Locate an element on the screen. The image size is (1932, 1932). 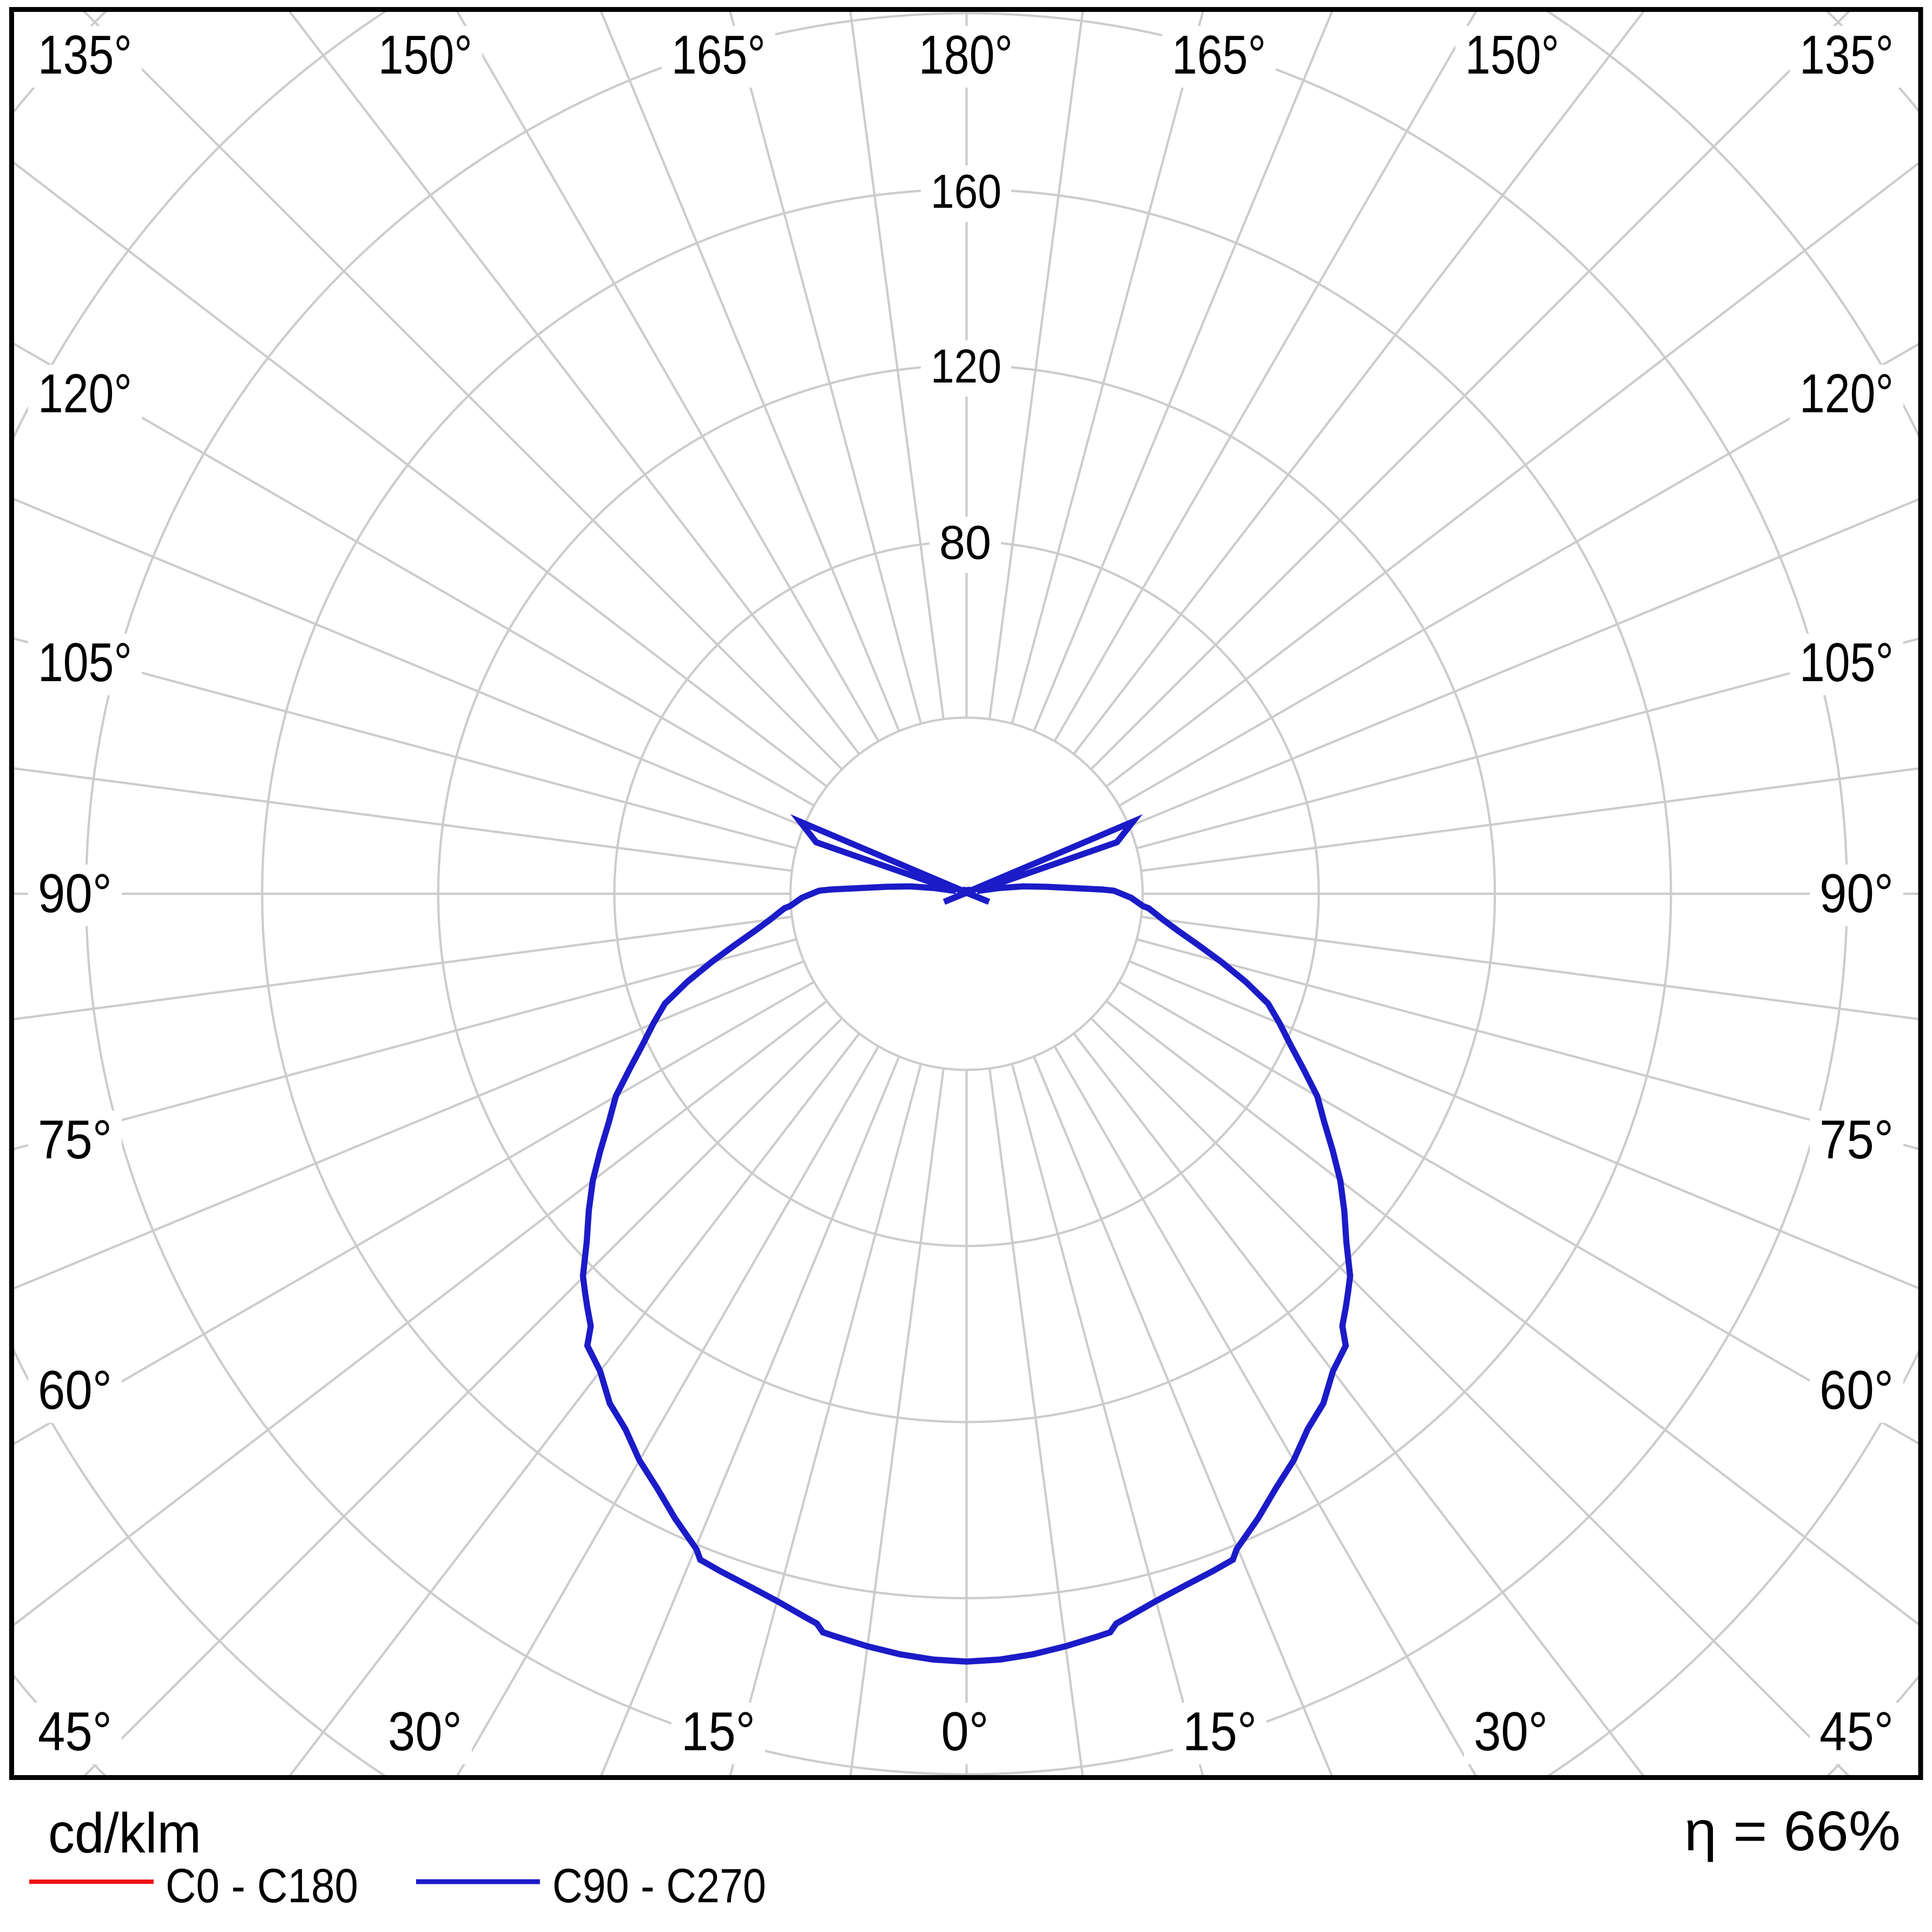
svg-text: C0 - C180 is located at coordinates (262, 1886).